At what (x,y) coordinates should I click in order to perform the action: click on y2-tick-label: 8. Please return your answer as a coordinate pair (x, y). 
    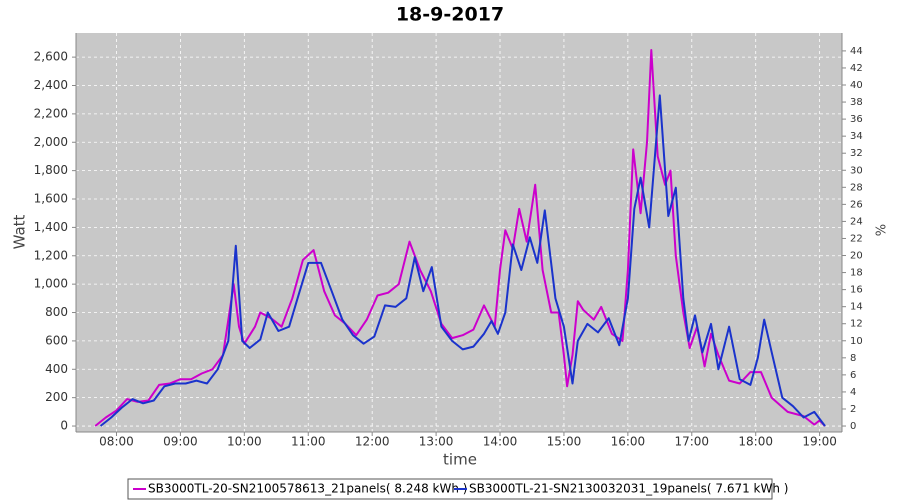
    Looking at the image, I should click on (853, 358).